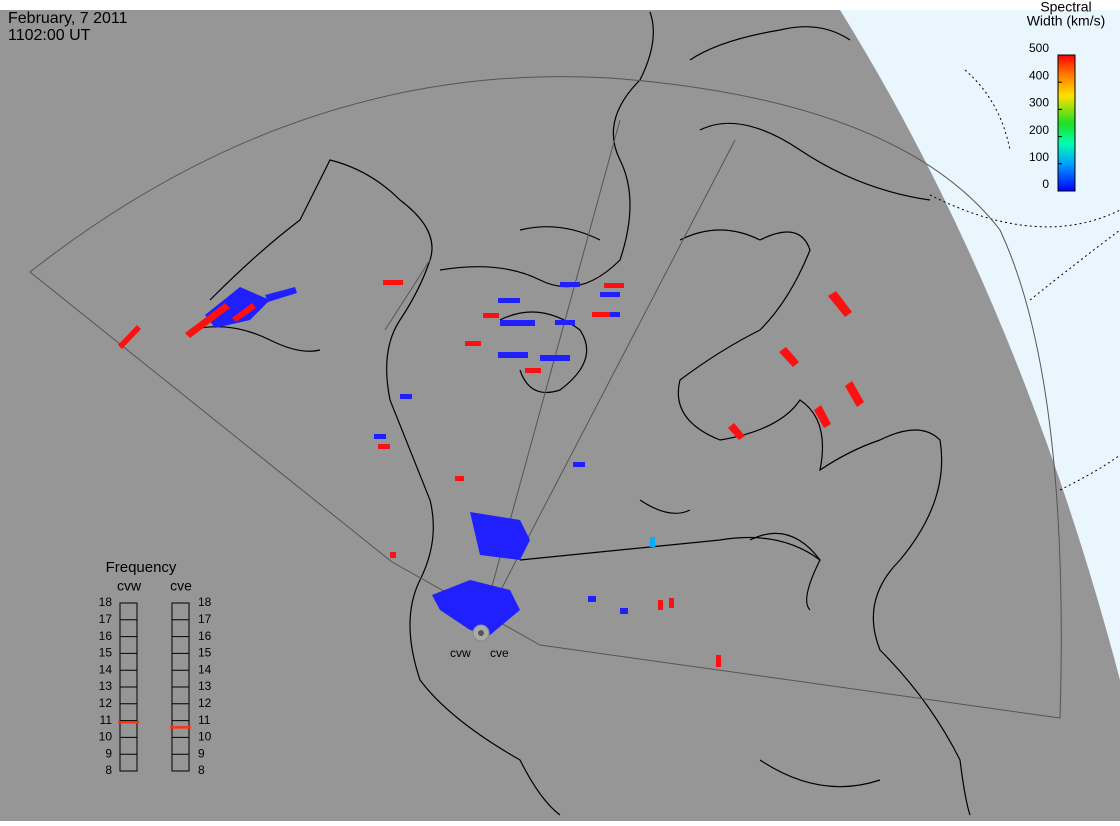  What do you see at coordinates (1039, 157) in the screenshot?
I see `colorbar-tick-label: 100` at bounding box center [1039, 157].